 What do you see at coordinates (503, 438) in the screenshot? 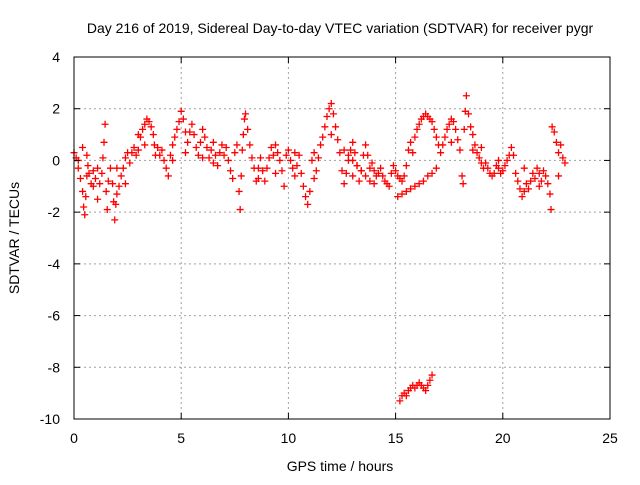
I see `x-tick-label: 20` at bounding box center [503, 438].